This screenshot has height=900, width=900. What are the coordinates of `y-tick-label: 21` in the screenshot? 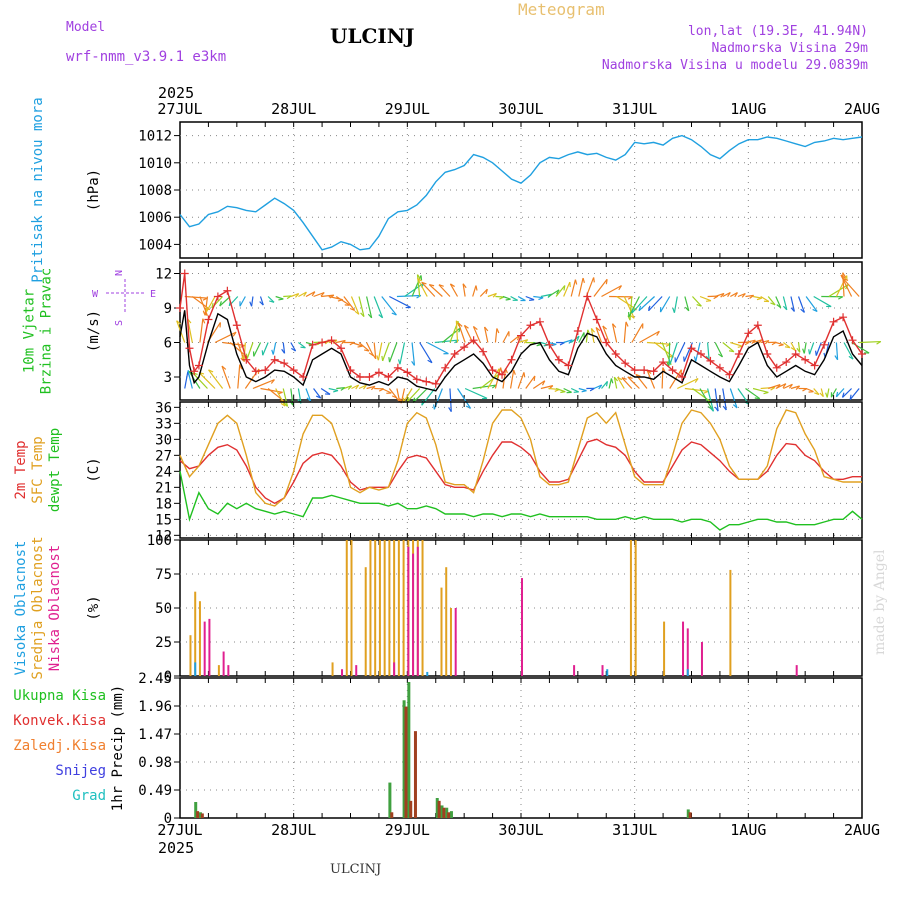 It's located at (163, 488).